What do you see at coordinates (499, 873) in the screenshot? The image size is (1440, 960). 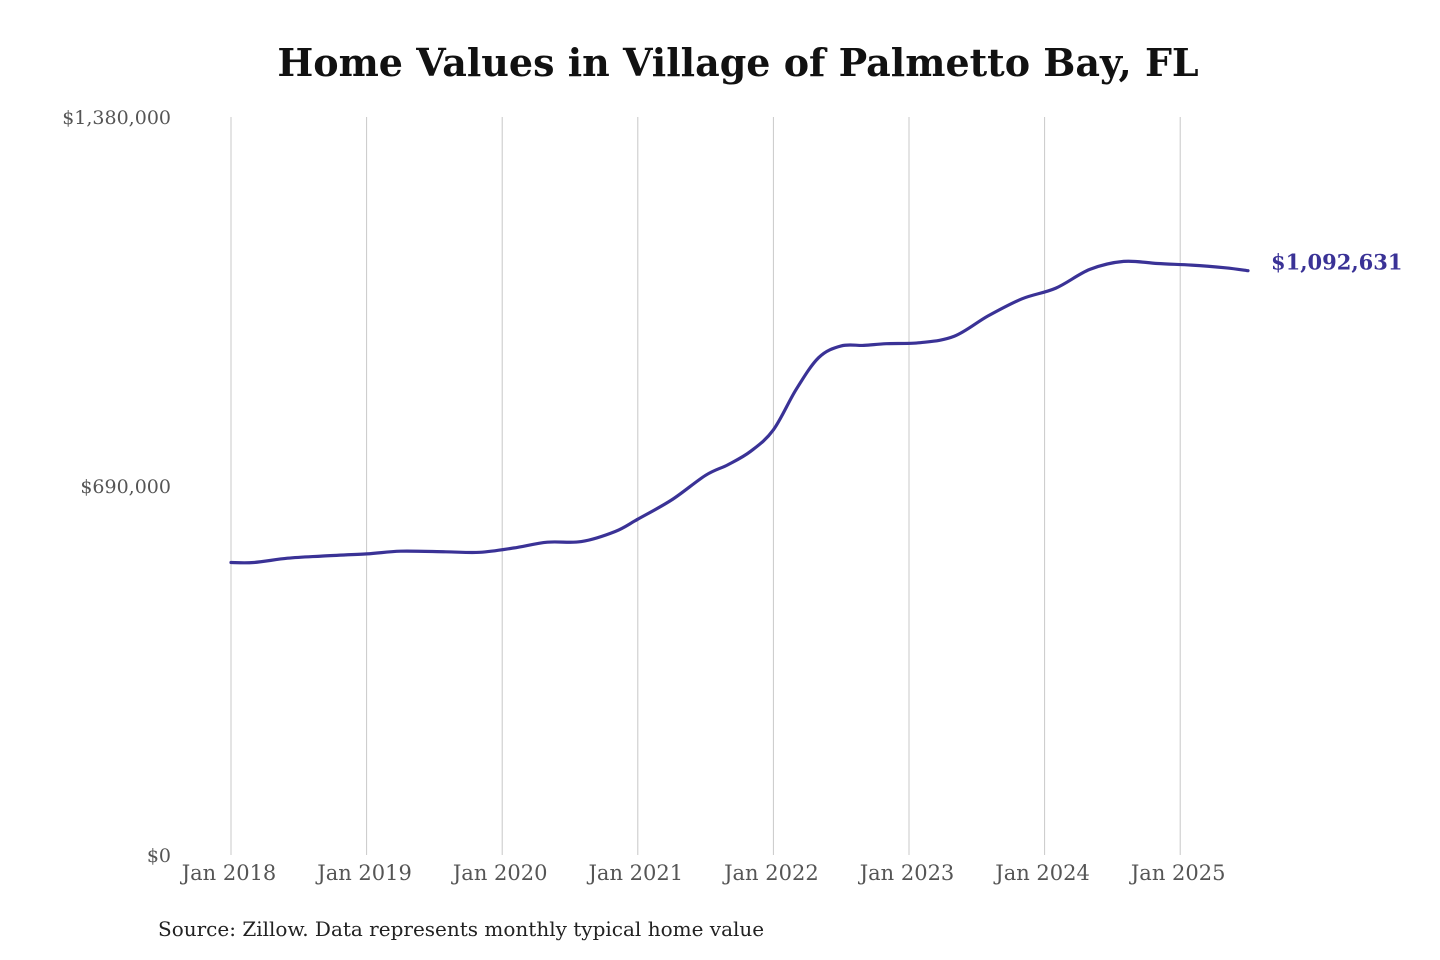 I see `x-tick-label: Jan 2020` at bounding box center [499, 873].